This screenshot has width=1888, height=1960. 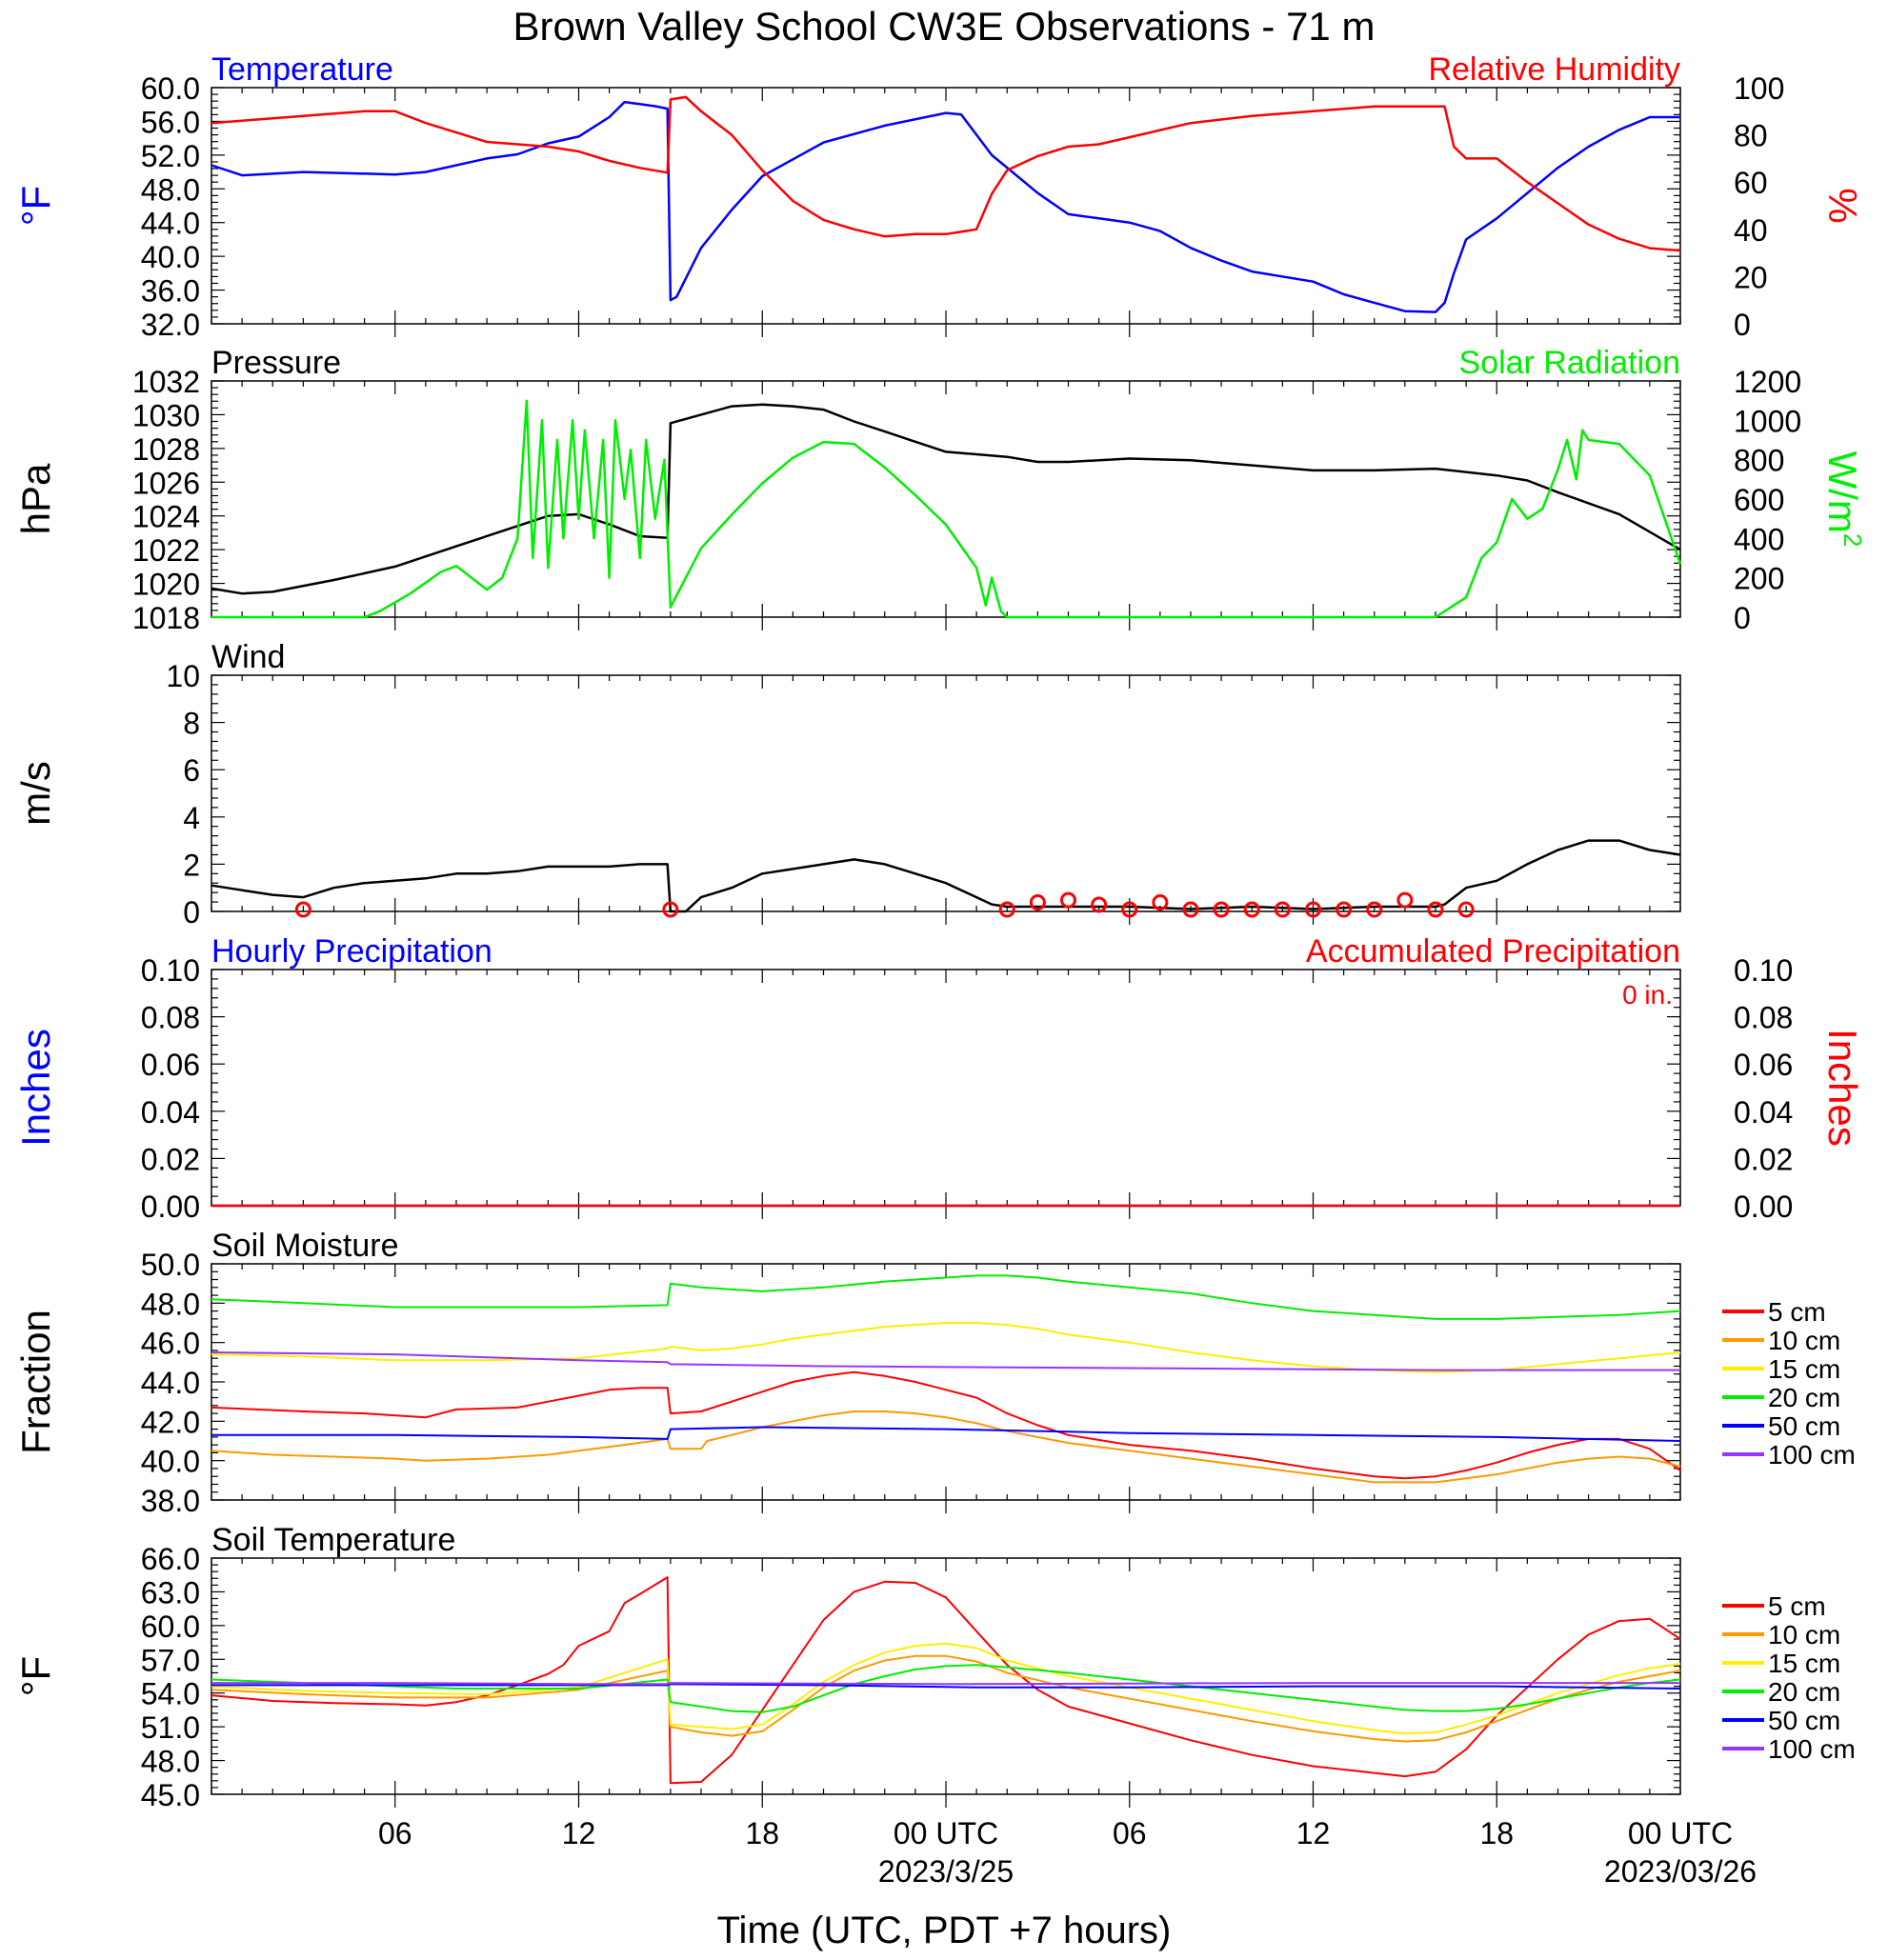 I want to click on panel-title-left: Temperature, so click(x=302, y=69).